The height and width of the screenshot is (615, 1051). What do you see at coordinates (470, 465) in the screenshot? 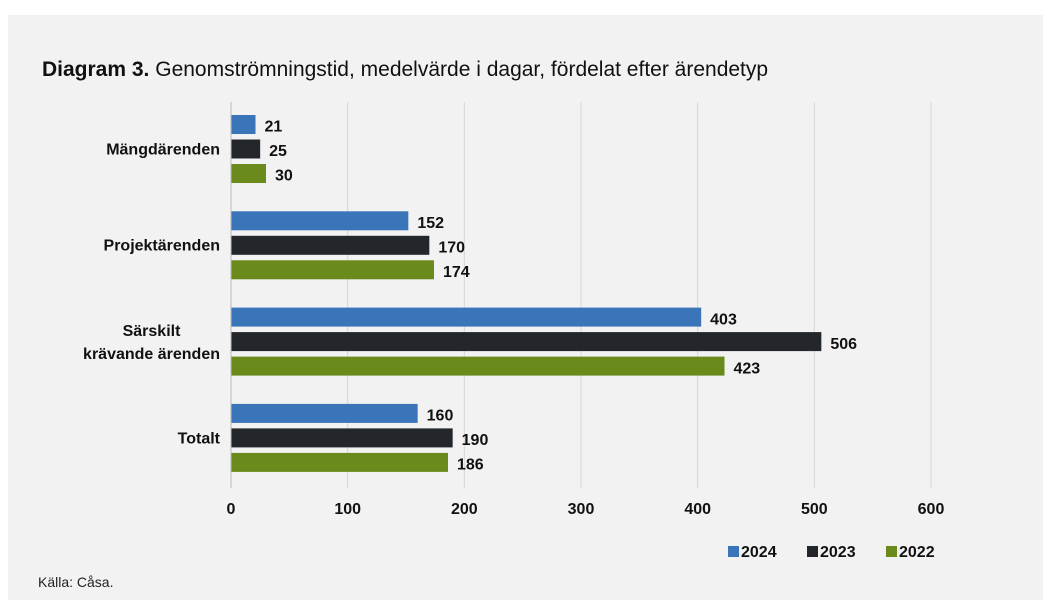
I see `value-label: 186` at bounding box center [470, 465].